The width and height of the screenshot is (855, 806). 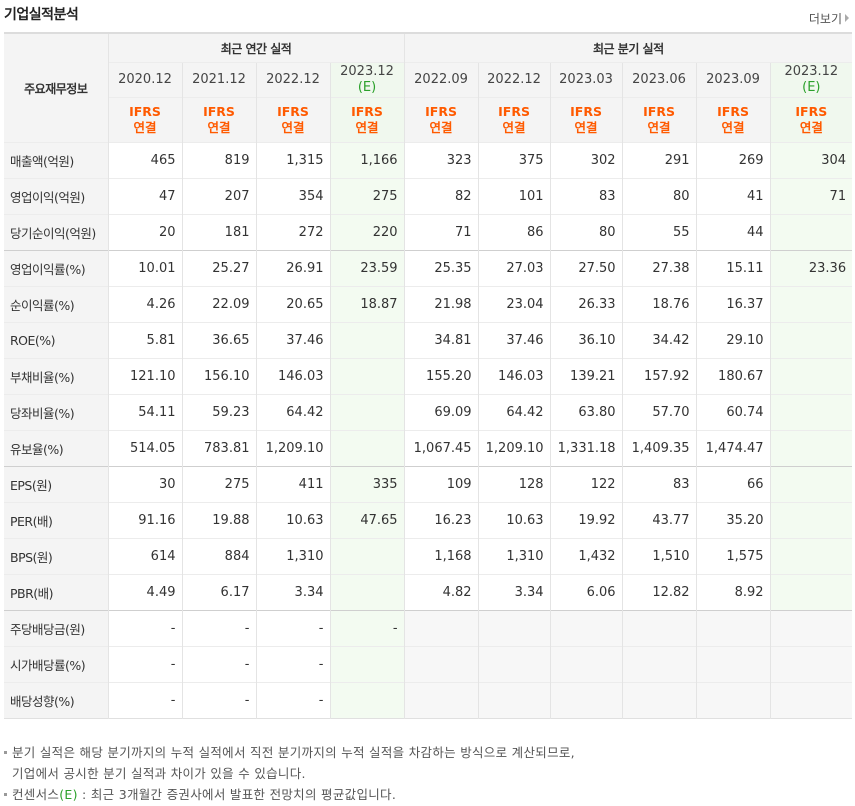 I want to click on footnote-2: 컨센서스(E) : 최근 3개월간 증권사에서 발표한 전망치의 평균값입니다., so click(x=289, y=794).